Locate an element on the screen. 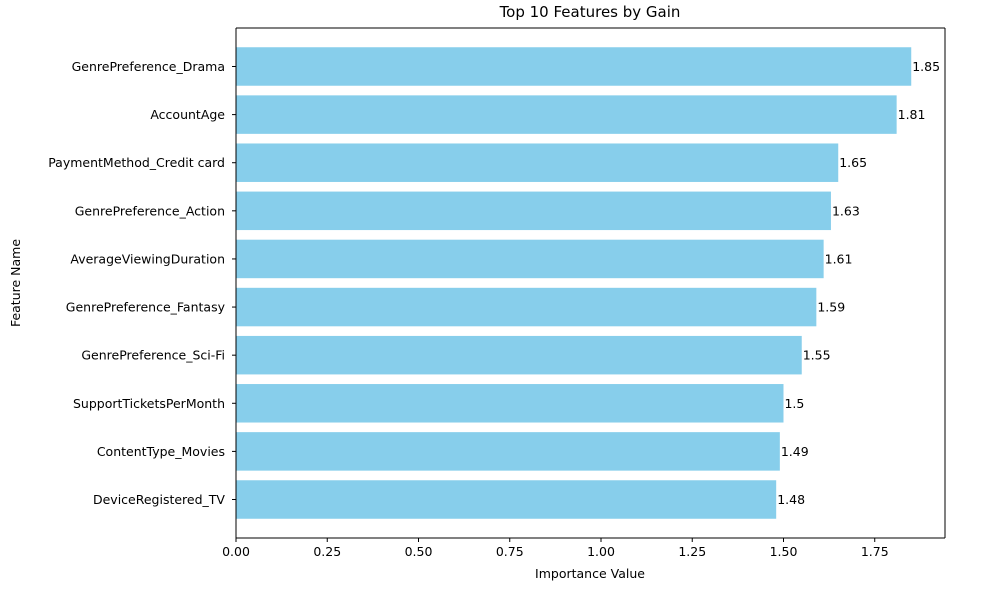  y-tick-label: SupportTicketsPerMonth is located at coordinates (149, 403).